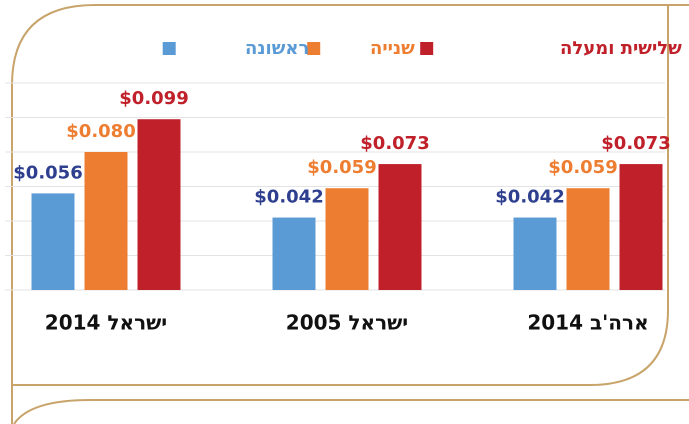 This screenshot has width=689, height=424. What do you see at coordinates (587, 323) in the screenshot?
I see `x-tick-label: ארה'ב 2014` at bounding box center [587, 323].